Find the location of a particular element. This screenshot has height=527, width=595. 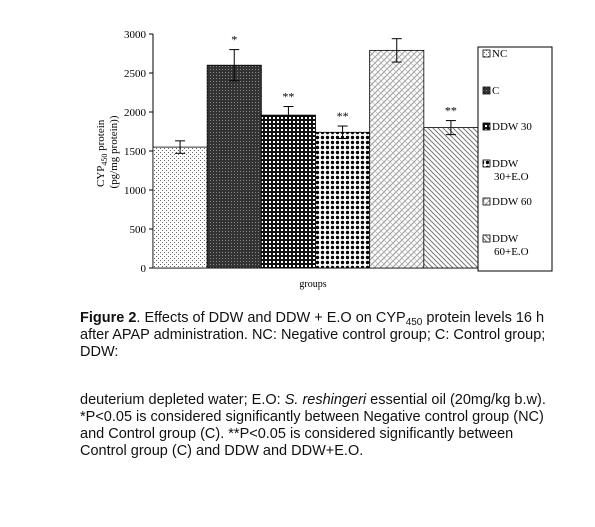

y-axis-label: CYP450 protein (pg/mg protein)) is located at coordinates (107, 151).